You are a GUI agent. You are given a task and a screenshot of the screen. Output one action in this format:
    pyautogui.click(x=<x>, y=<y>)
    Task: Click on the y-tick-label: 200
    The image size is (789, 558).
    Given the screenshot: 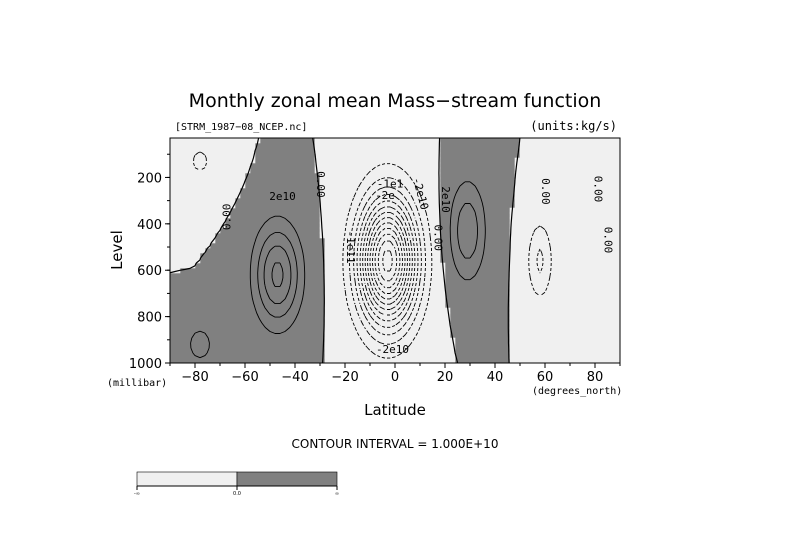 What is the action you would take?
    pyautogui.click(x=149, y=178)
    